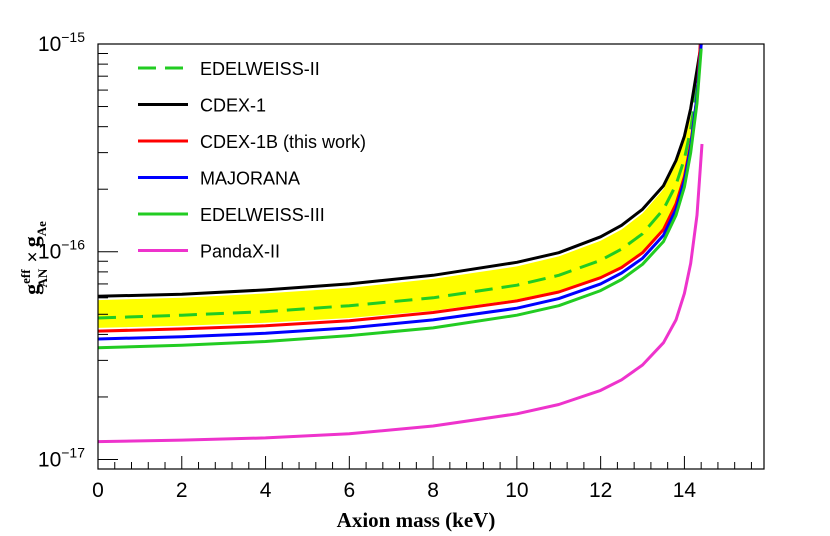 The width and height of the screenshot is (830, 536). What do you see at coordinates (233, 106) in the screenshot?
I see `legend-label-cdex-1: CDEX-1` at bounding box center [233, 106].